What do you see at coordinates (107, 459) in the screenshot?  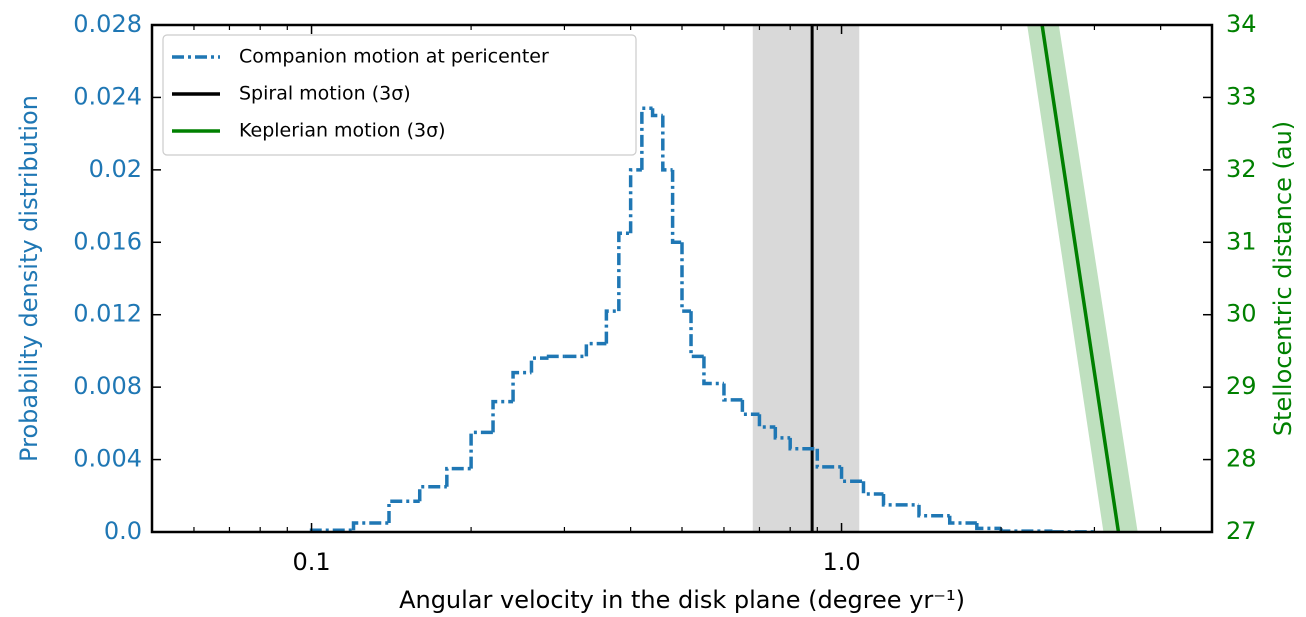 I see `y-tick-label: 0.004` at bounding box center [107, 459].